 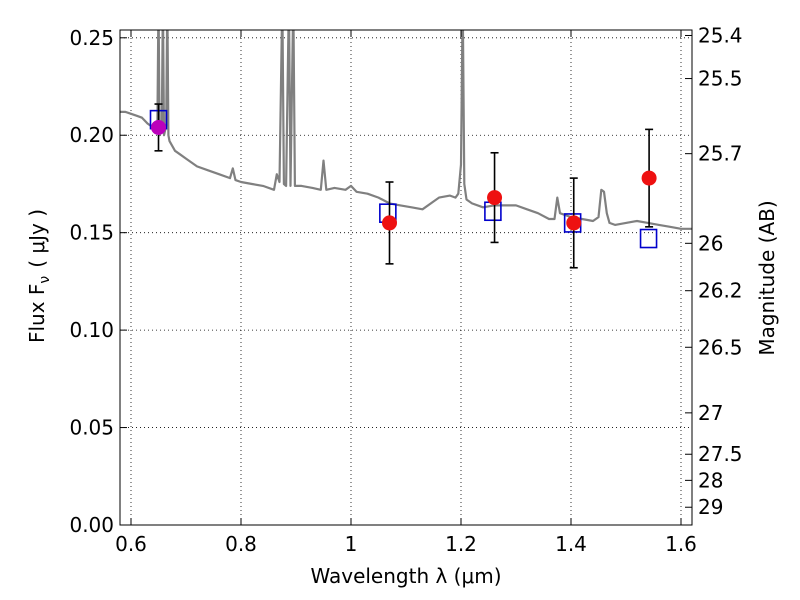 I want to click on y-axis-label-subscript: ν, so click(x=45, y=280).